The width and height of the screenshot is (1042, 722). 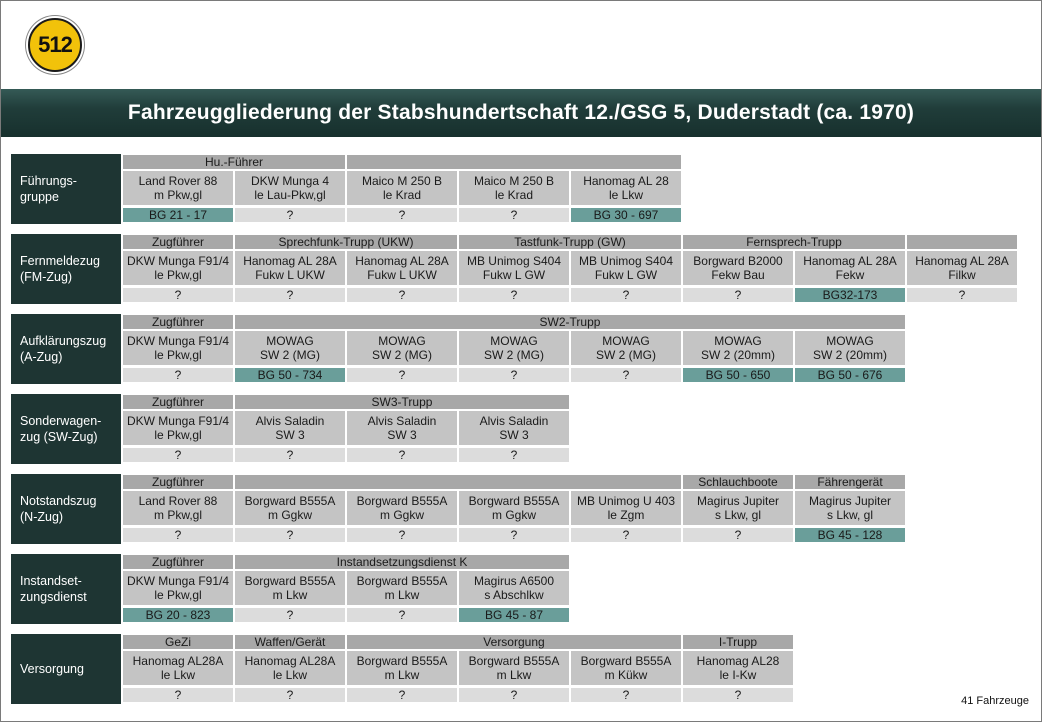 What do you see at coordinates (626, 215) in the screenshot?
I see `registration-cell: BG 30 - 697` at bounding box center [626, 215].